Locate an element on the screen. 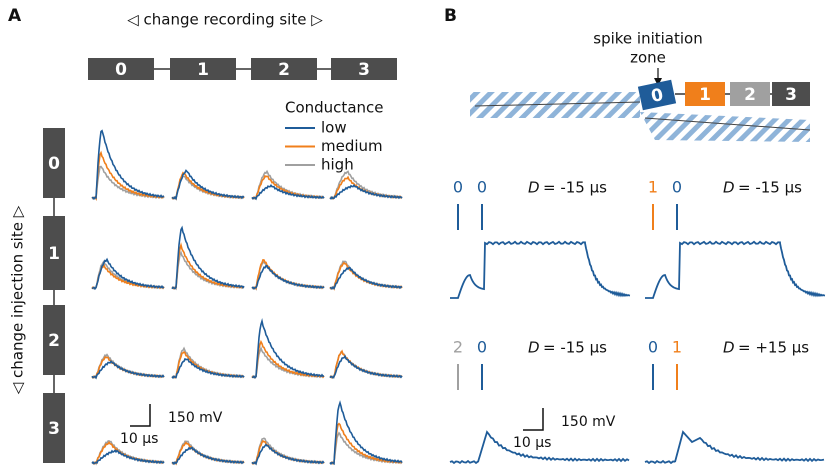 This screenshot has height=473, width=829. axis-label: ◁ change injection site ▷ is located at coordinates (18, 299).